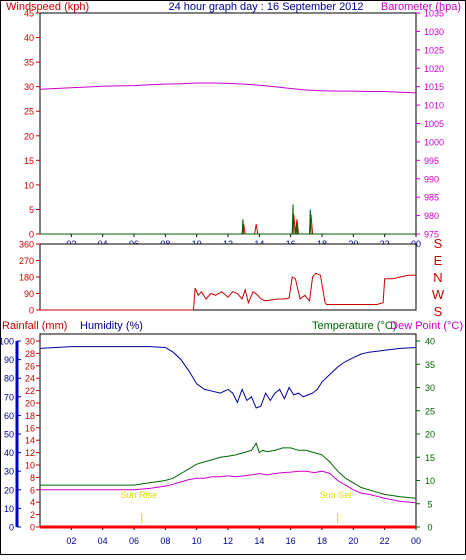 Image resolution: width=466 pixels, height=560 pixels. What do you see at coordinates (430, 435) in the screenshot?
I see `temperature-tick-label: 20` at bounding box center [430, 435].